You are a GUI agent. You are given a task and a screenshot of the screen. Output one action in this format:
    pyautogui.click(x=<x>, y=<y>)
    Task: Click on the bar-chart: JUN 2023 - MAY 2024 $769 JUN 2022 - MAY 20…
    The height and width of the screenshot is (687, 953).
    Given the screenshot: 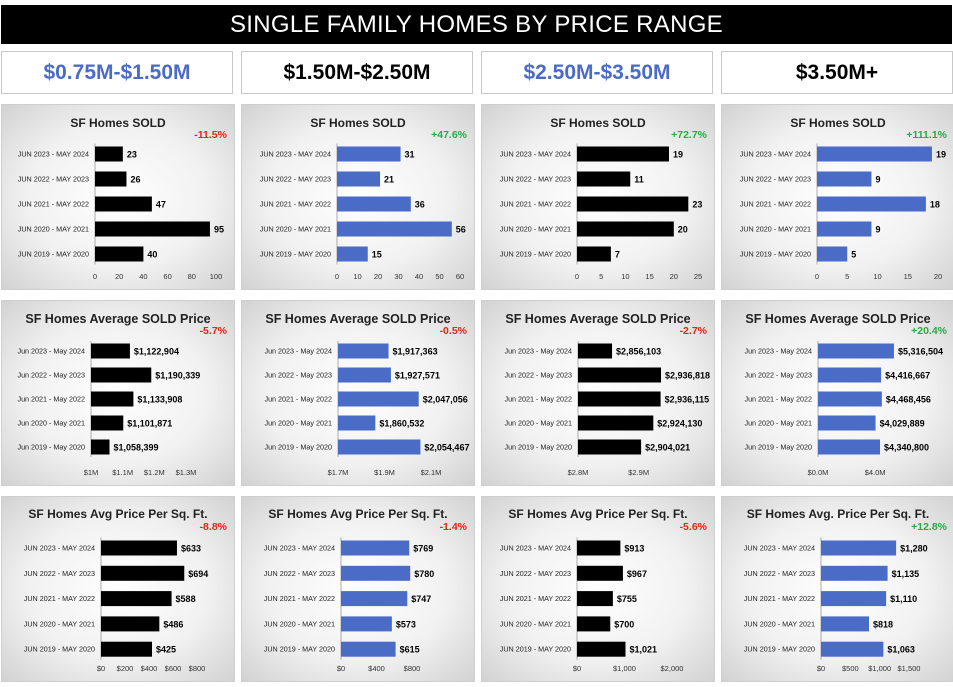 What is the action you would take?
    pyautogui.click(x=349, y=605)
    